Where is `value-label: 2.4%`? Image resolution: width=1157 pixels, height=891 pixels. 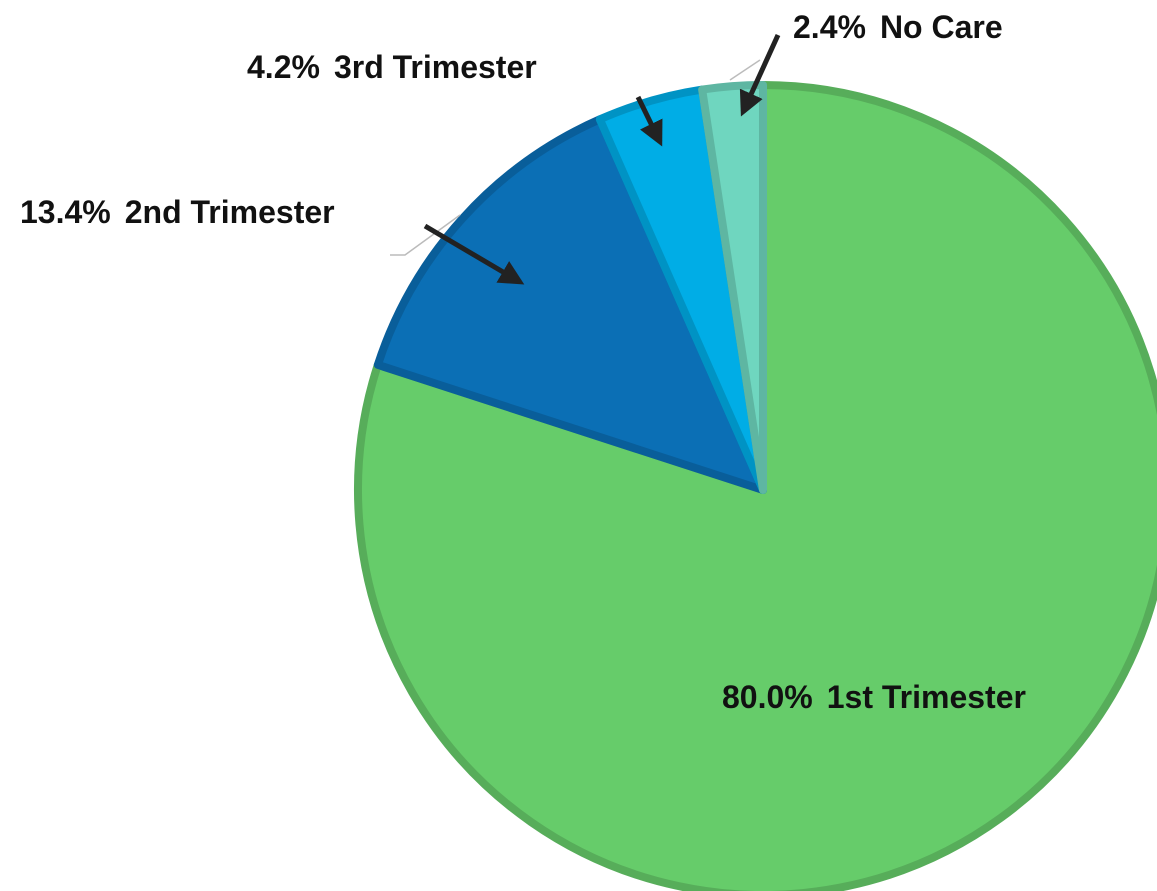 value-label: 2.4% is located at coordinates (829, 27).